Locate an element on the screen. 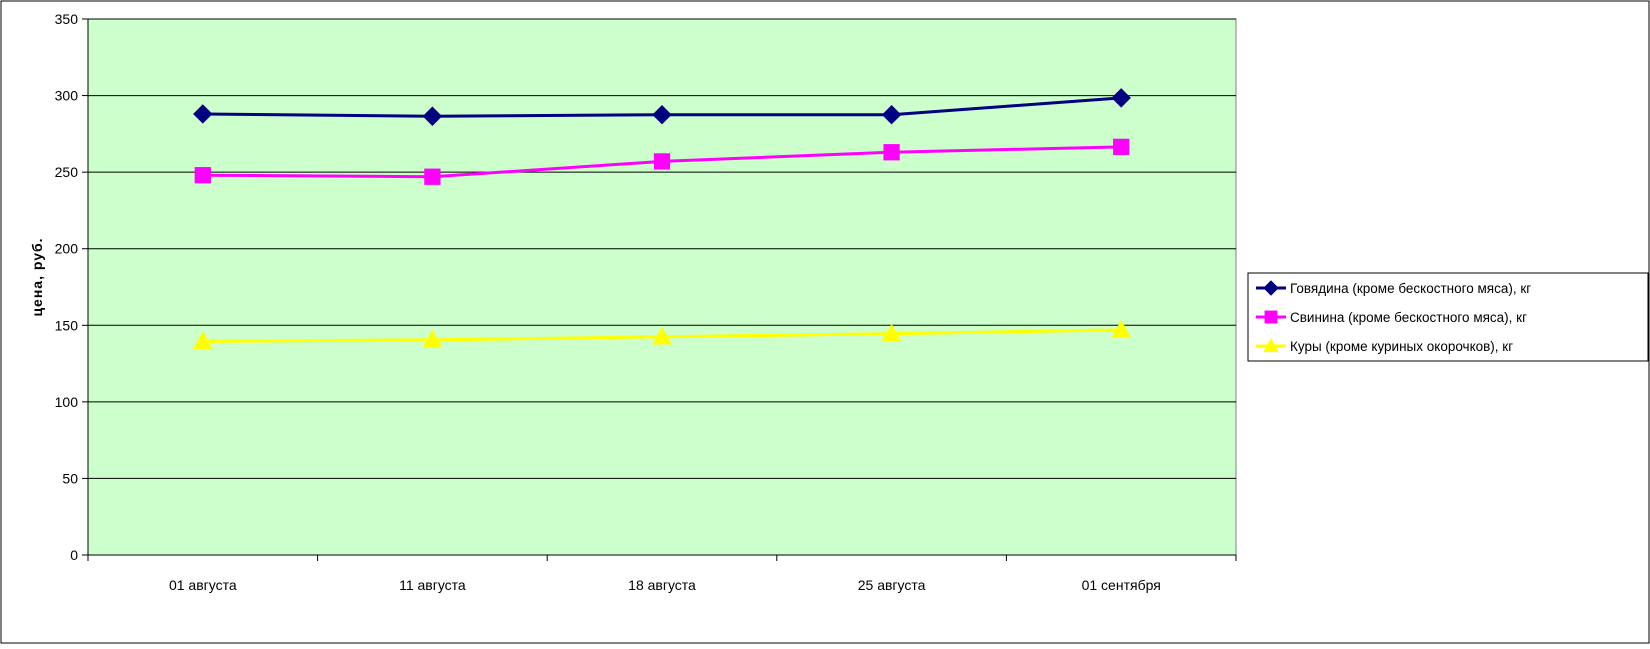 Image resolution: width=1650 pixels, height=649 pixels. x-tick-label: 01 августа is located at coordinates (203, 585).